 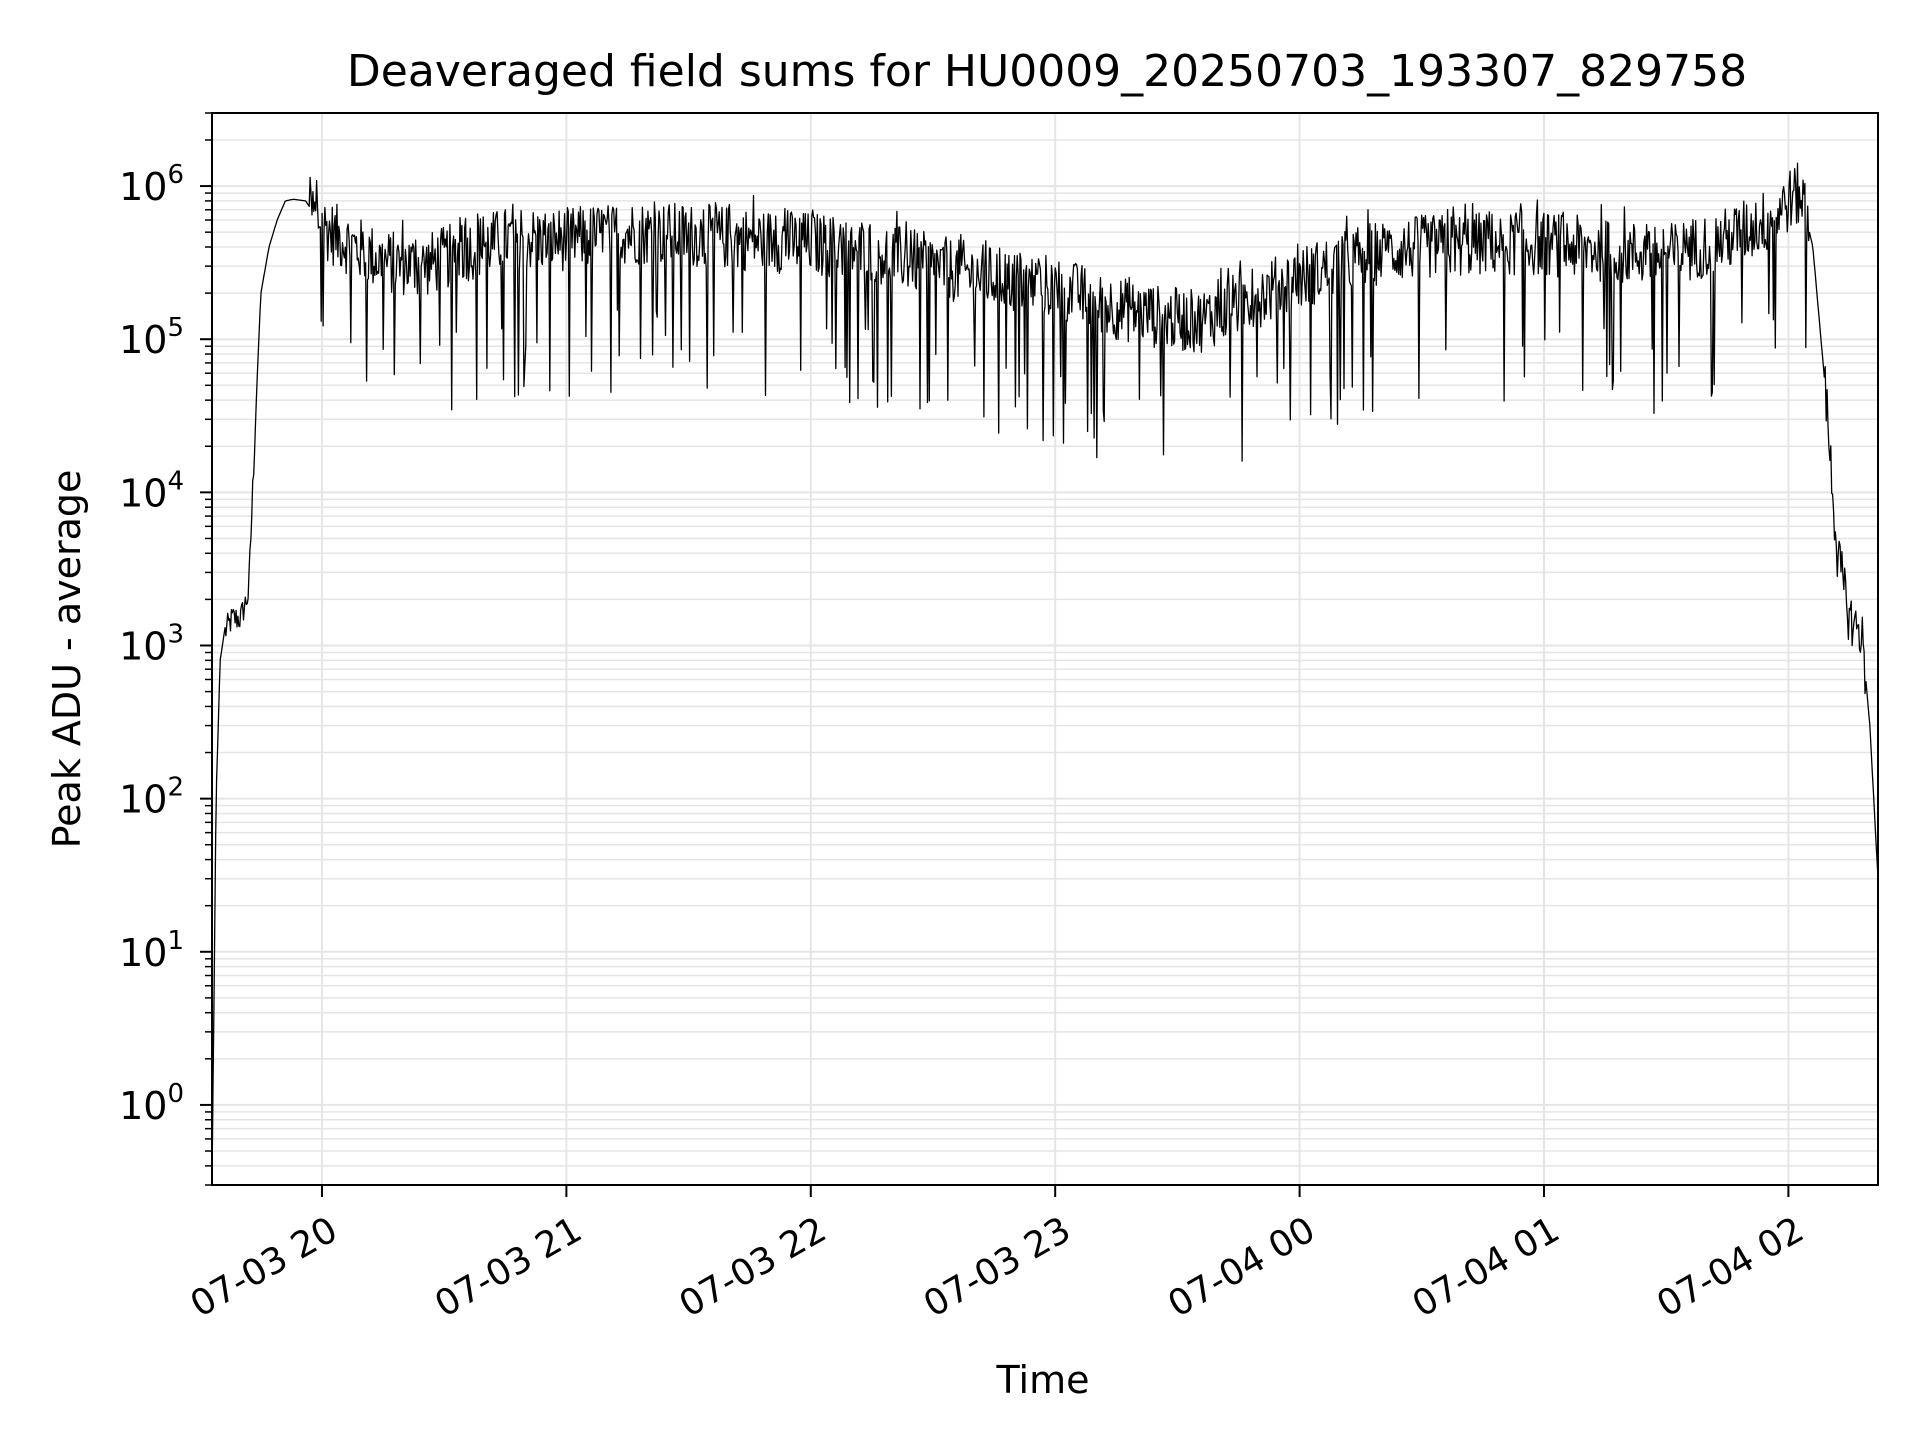 I want to click on y-tick-exponent: 6, so click(x=175, y=175).